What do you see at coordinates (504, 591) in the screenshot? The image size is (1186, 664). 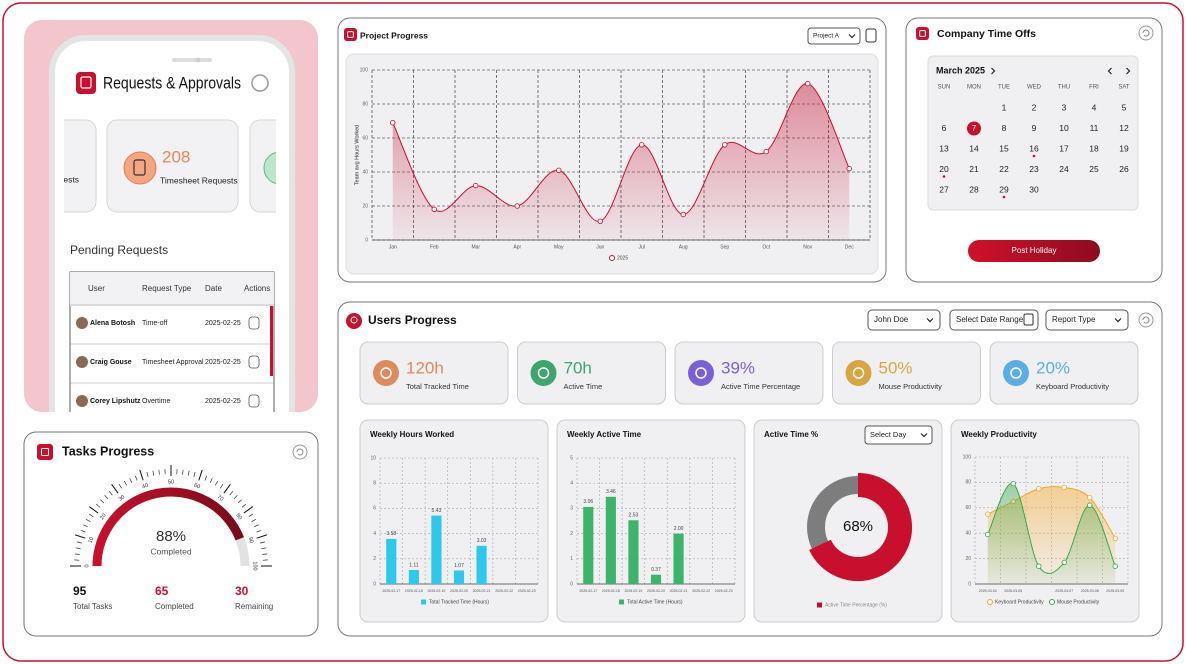 I see `x-tick-label: 2025-02-22` at bounding box center [504, 591].